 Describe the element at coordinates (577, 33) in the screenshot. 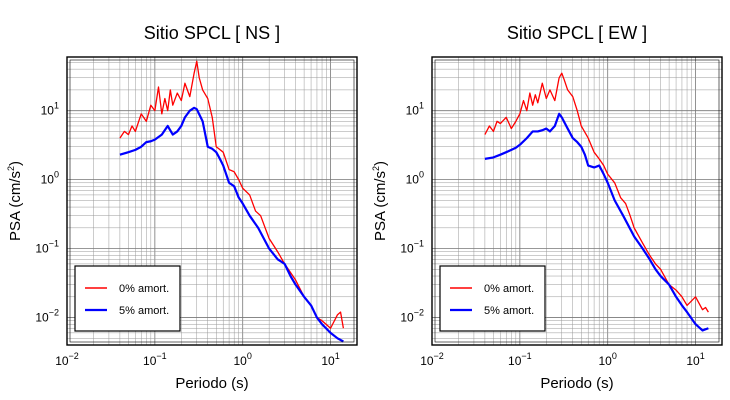

I see `chart-title: Sitio SPCL [ EW ]` at that location.